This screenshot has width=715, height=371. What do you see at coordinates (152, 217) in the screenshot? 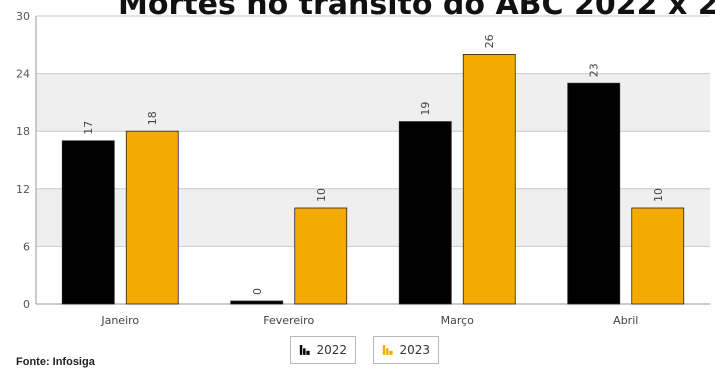
I see `bar-2023-janeiro` at bounding box center [152, 217].